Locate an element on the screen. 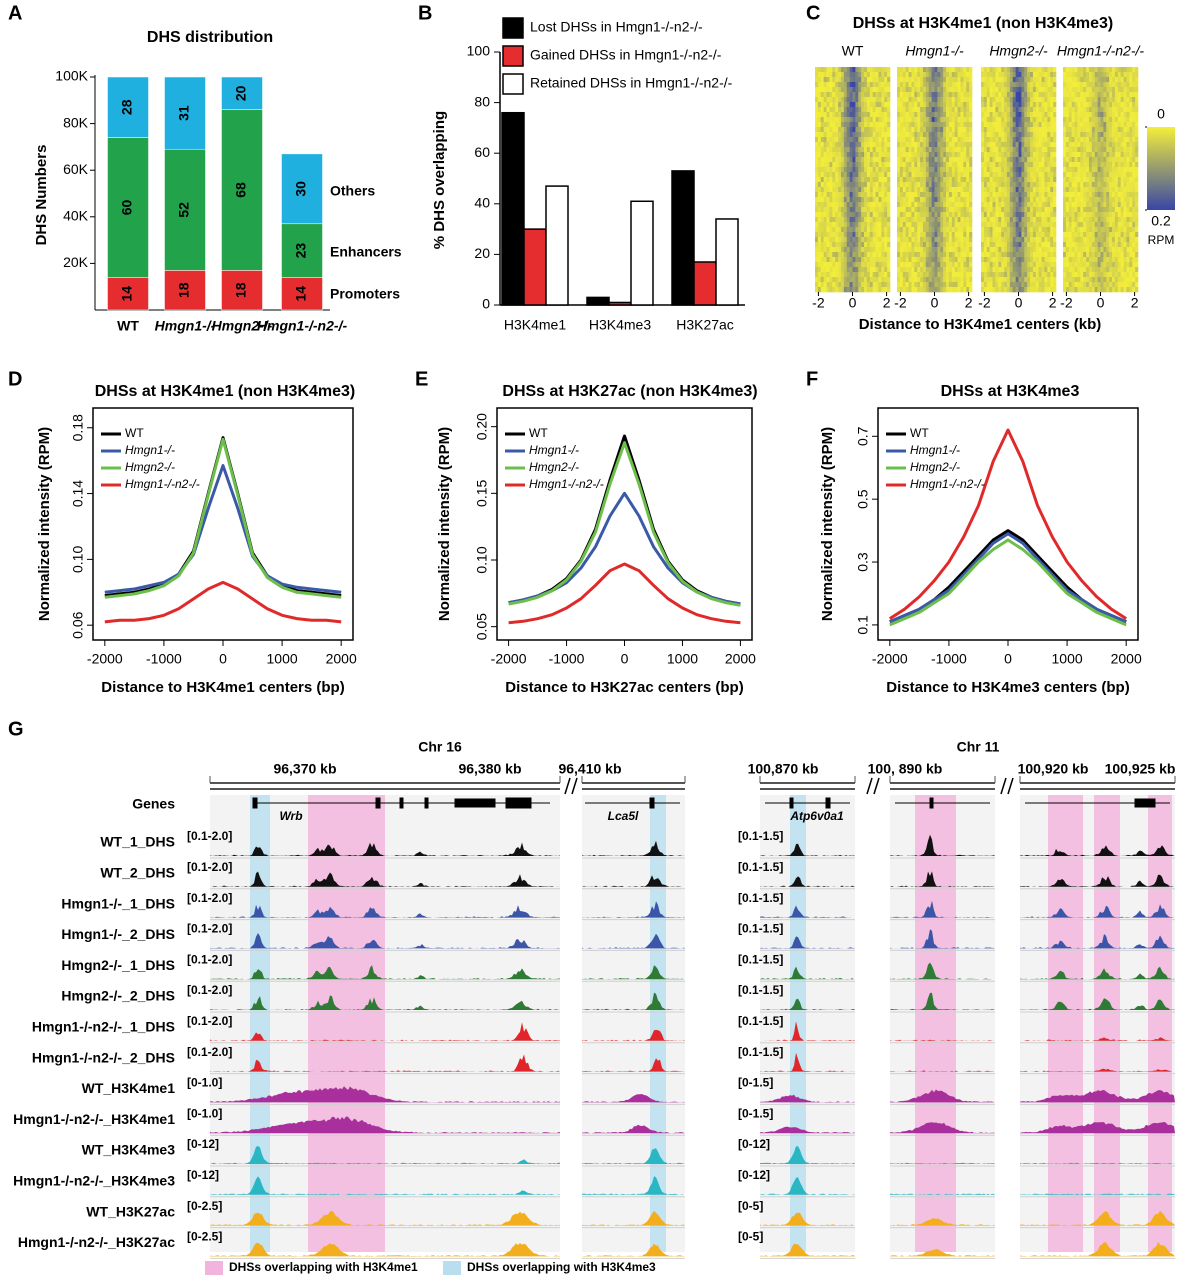  y-tick-label: 0.10 is located at coordinates (78, 559).